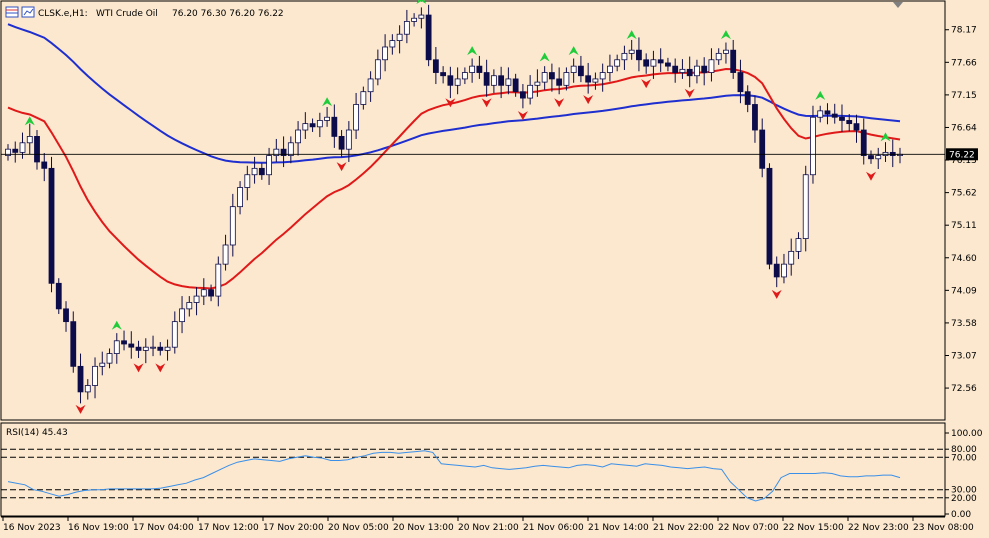 The width and height of the screenshot is (989, 538). I want to click on time-tick-label: 16 Nov 19:00, so click(98, 528).